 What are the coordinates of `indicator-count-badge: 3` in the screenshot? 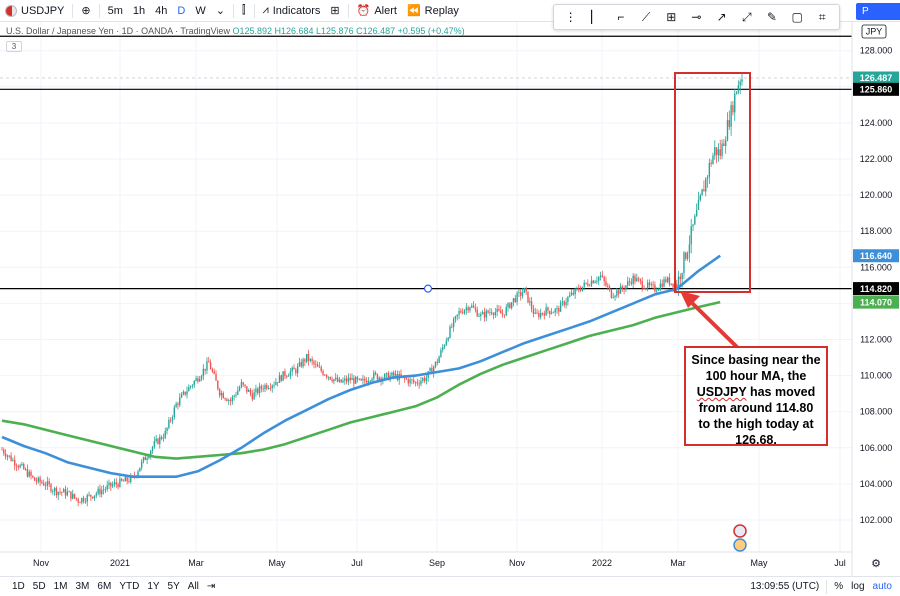 It's located at (14, 46).